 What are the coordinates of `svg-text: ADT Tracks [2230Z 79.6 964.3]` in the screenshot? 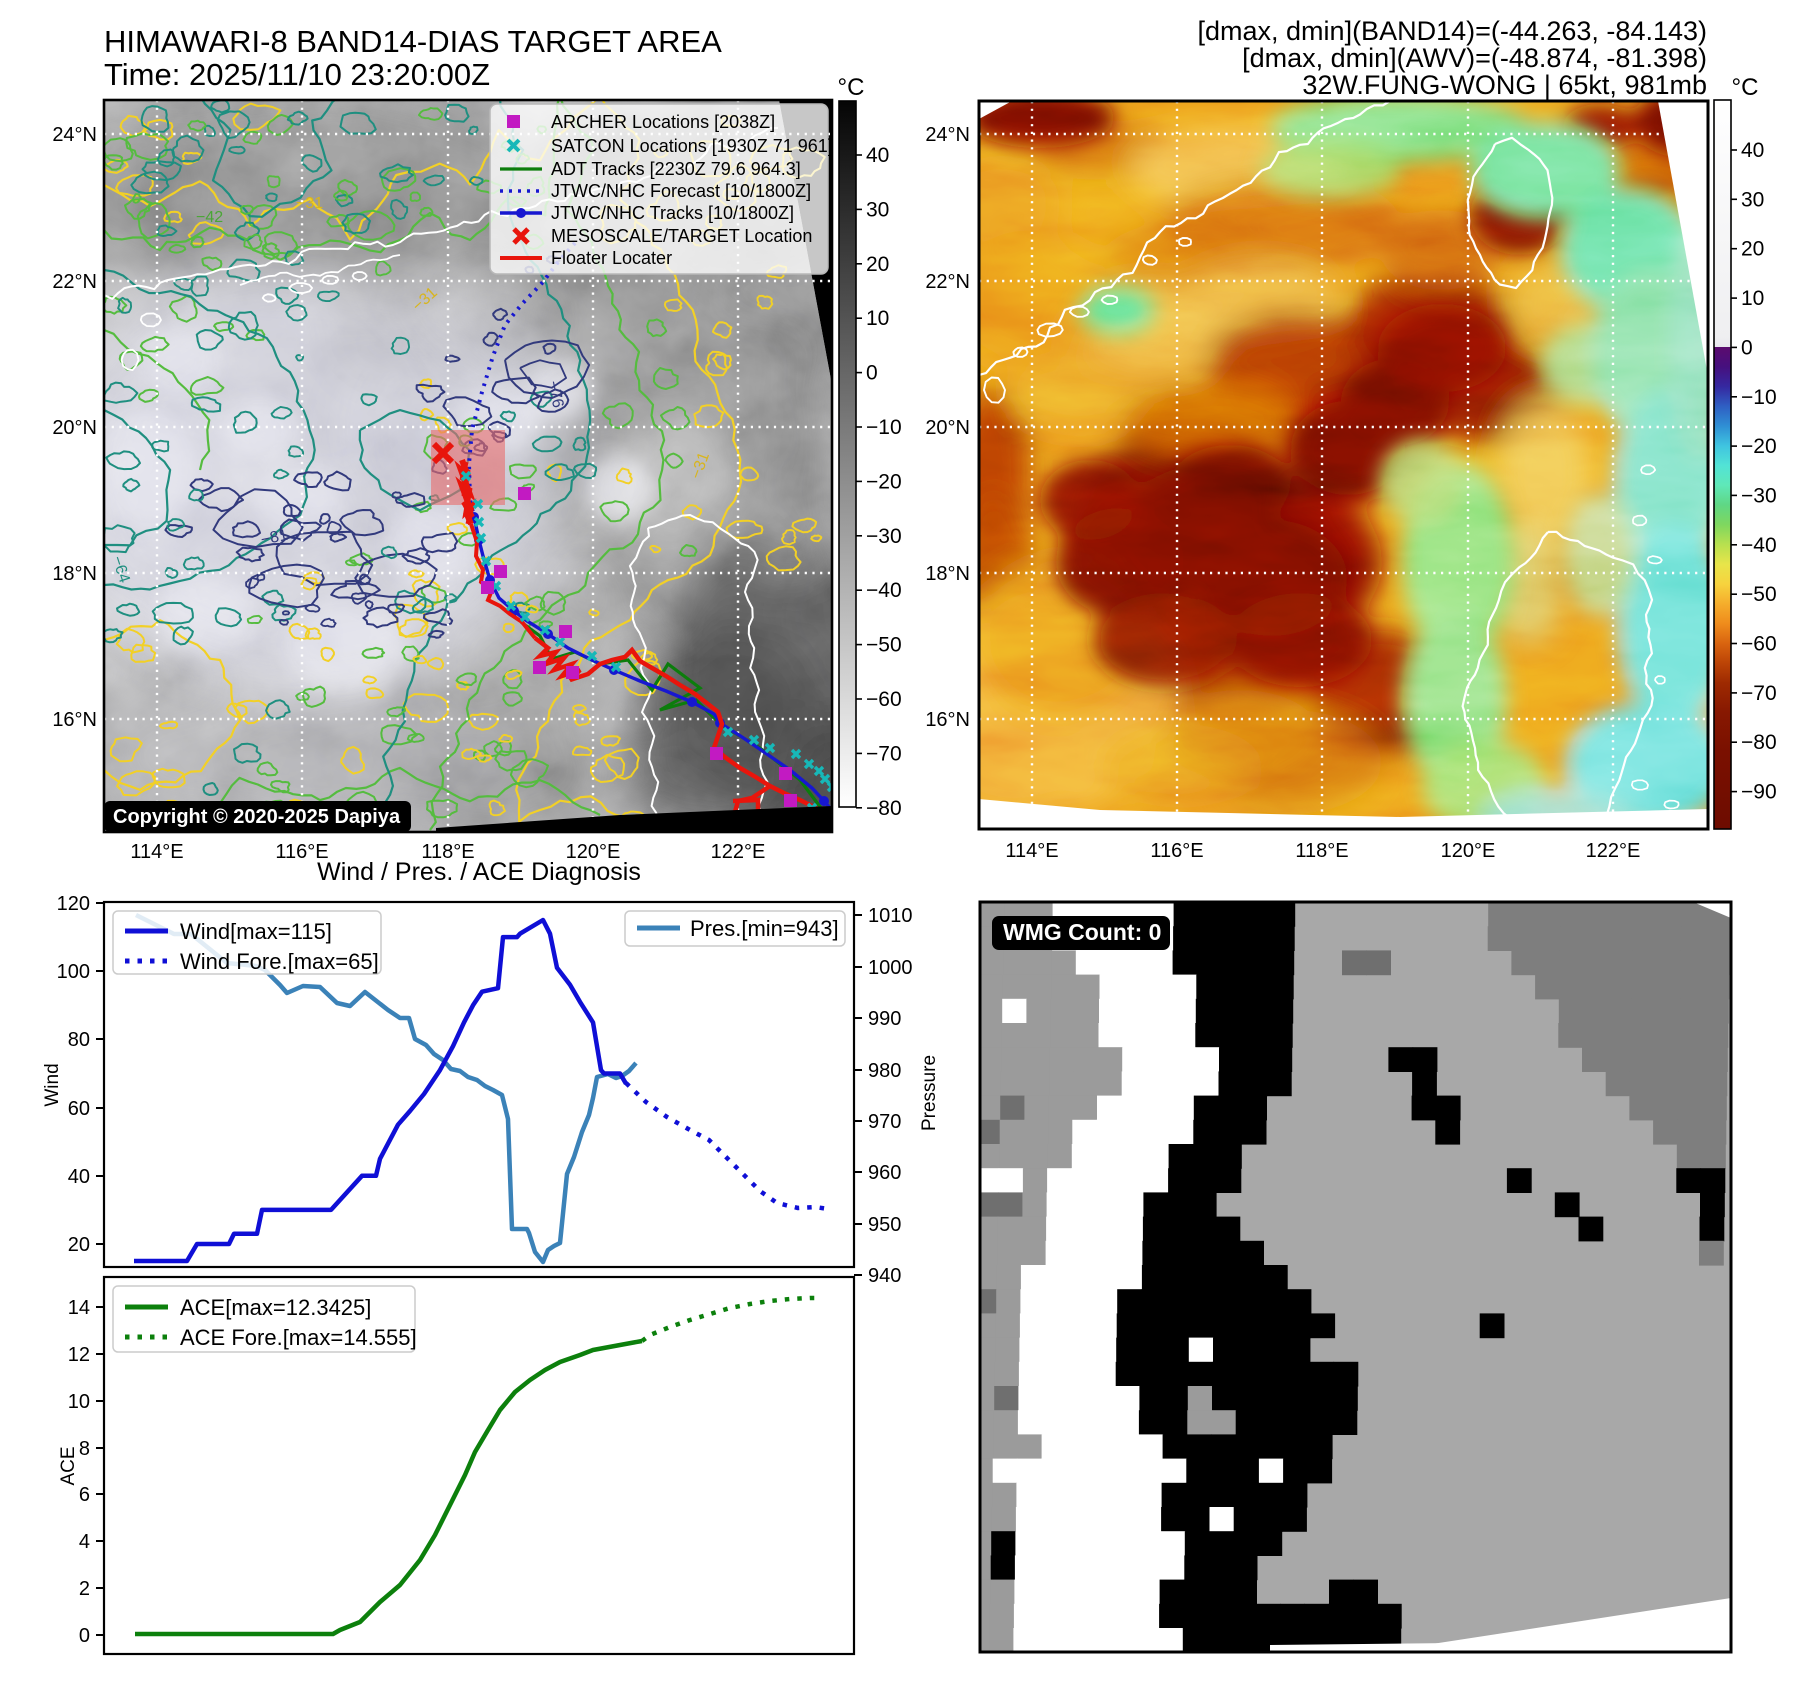 It's located at (676, 169).